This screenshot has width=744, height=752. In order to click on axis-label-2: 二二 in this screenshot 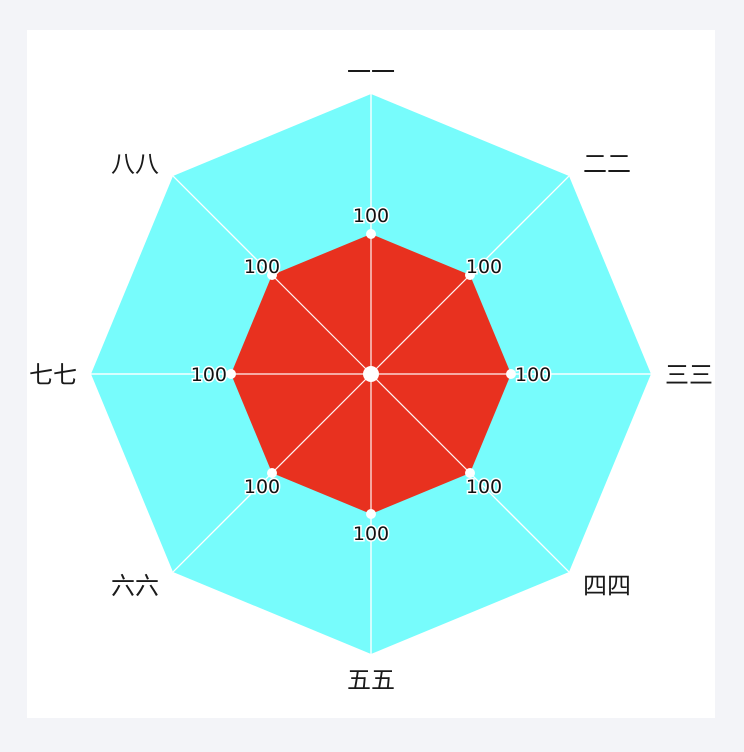, I will do `click(607, 164)`.